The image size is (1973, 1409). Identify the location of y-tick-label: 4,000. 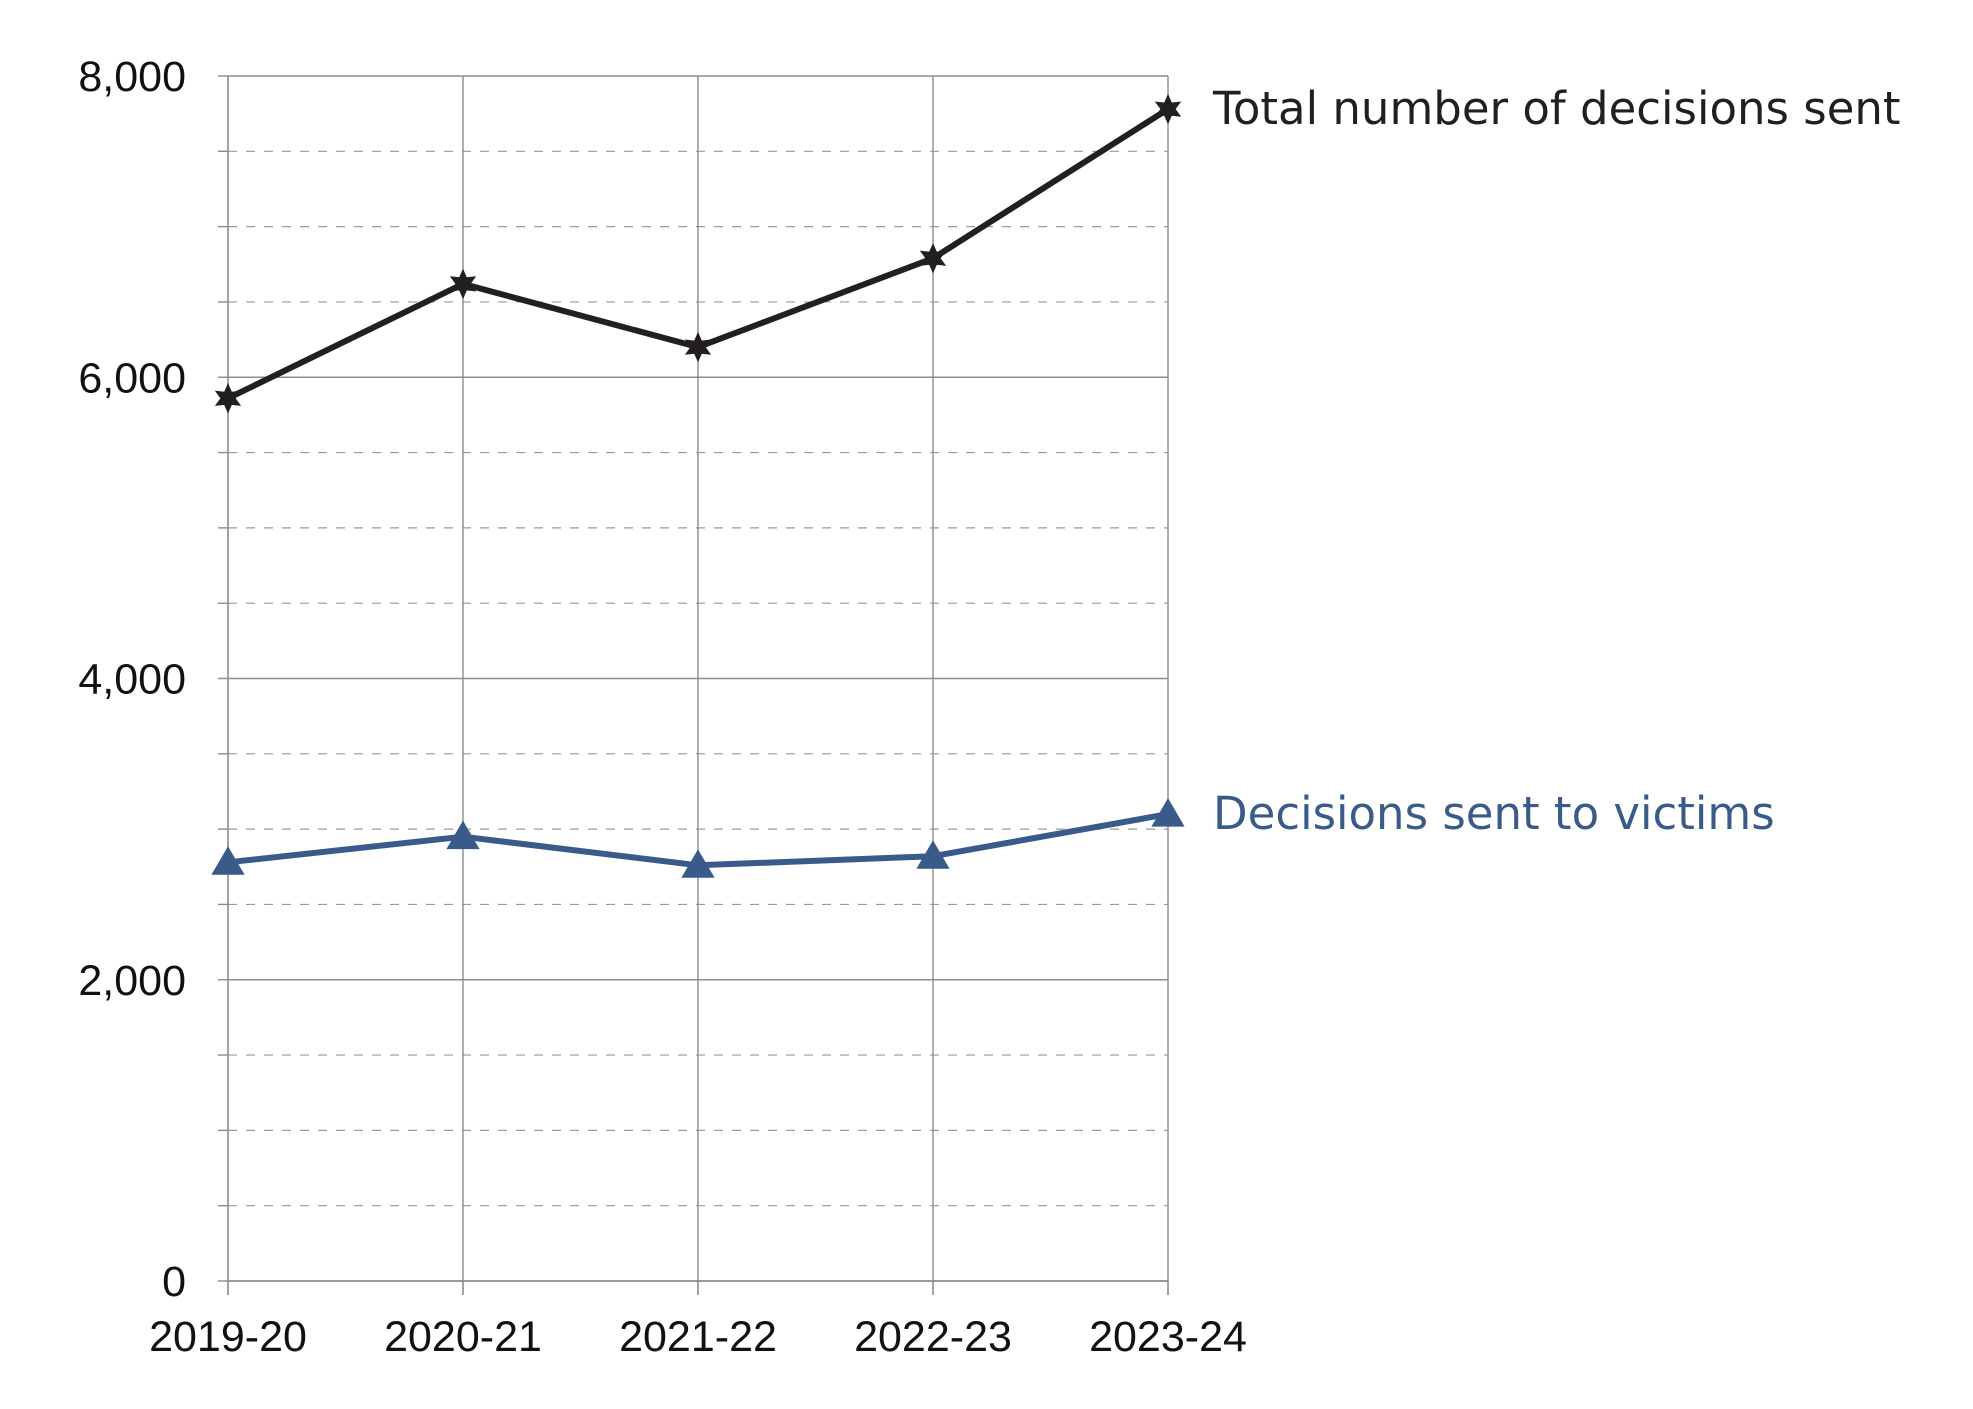
(132, 680).